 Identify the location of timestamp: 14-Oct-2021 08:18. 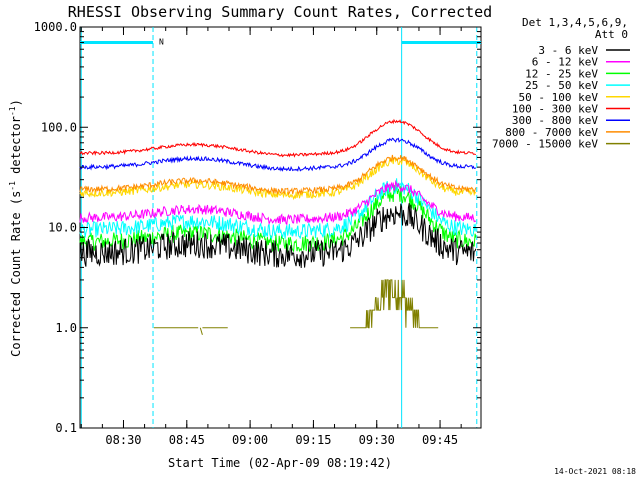
(595, 471).